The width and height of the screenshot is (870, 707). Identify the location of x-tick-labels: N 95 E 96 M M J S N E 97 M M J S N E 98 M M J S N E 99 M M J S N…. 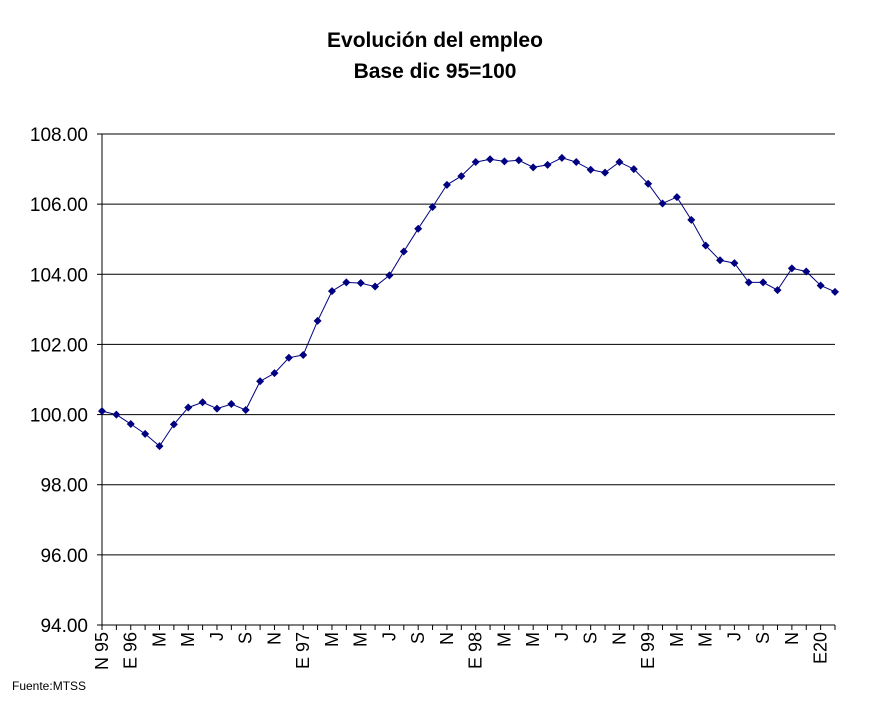
(461, 651).